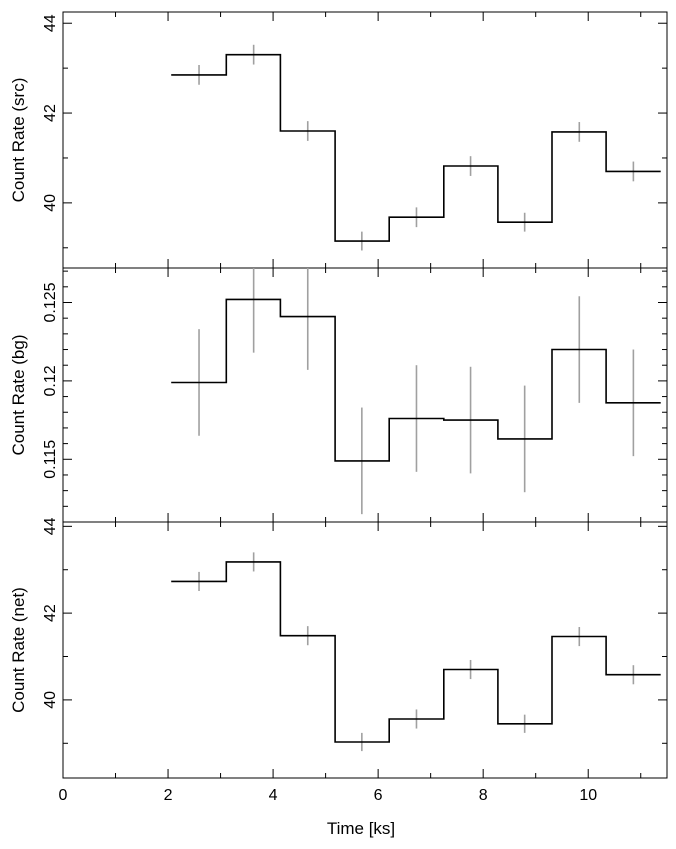 Image resolution: width=676 pixels, height=849 pixels. I want to click on x-tick-label: 8, so click(483, 795).